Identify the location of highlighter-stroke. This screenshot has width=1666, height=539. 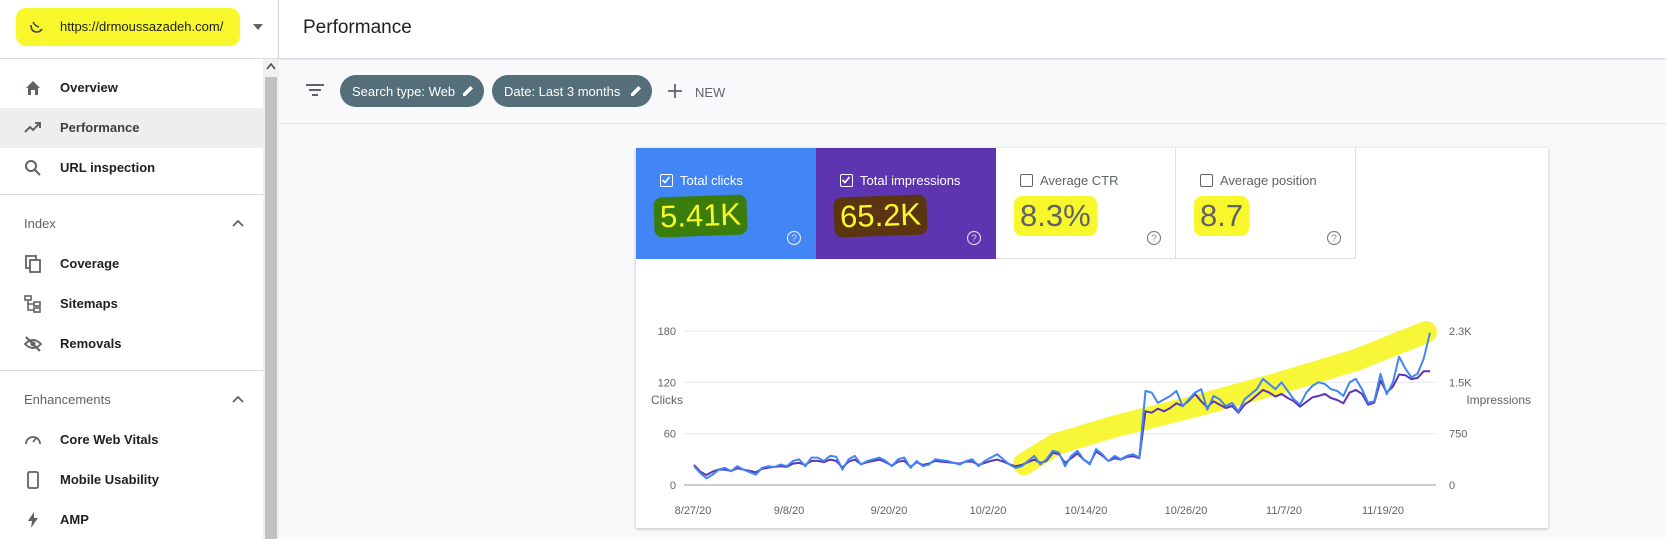
(1225, 398).